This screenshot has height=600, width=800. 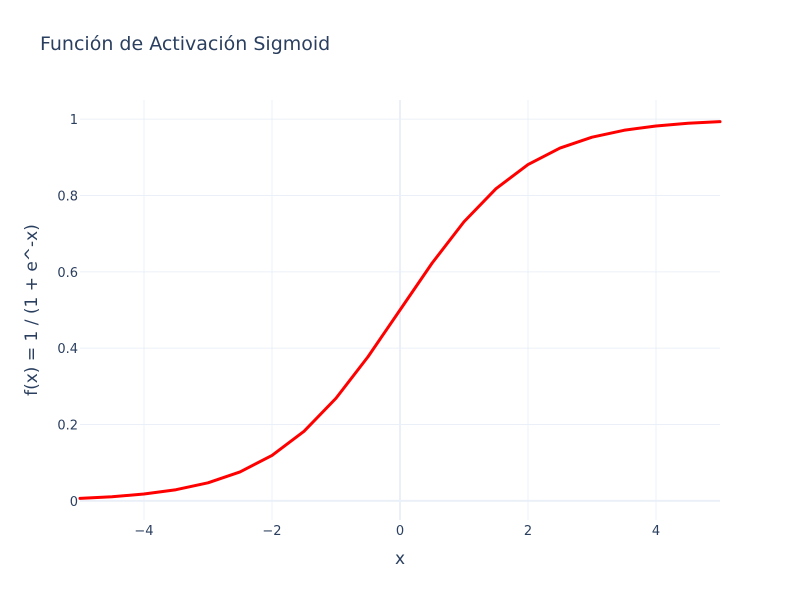 What do you see at coordinates (143, 531) in the screenshot?
I see `x-tick-label: −4` at bounding box center [143, 531].